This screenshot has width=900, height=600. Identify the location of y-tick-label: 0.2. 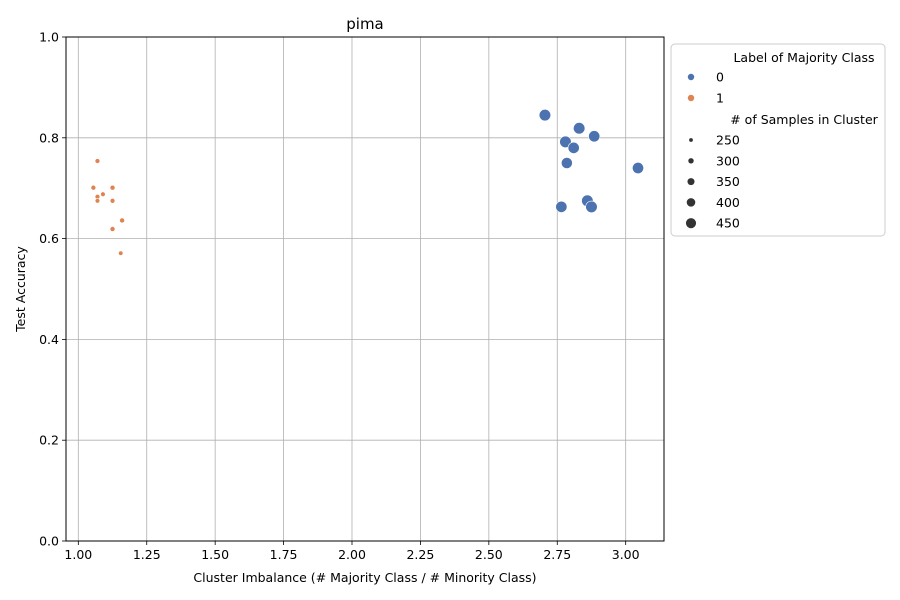
(49, 440).